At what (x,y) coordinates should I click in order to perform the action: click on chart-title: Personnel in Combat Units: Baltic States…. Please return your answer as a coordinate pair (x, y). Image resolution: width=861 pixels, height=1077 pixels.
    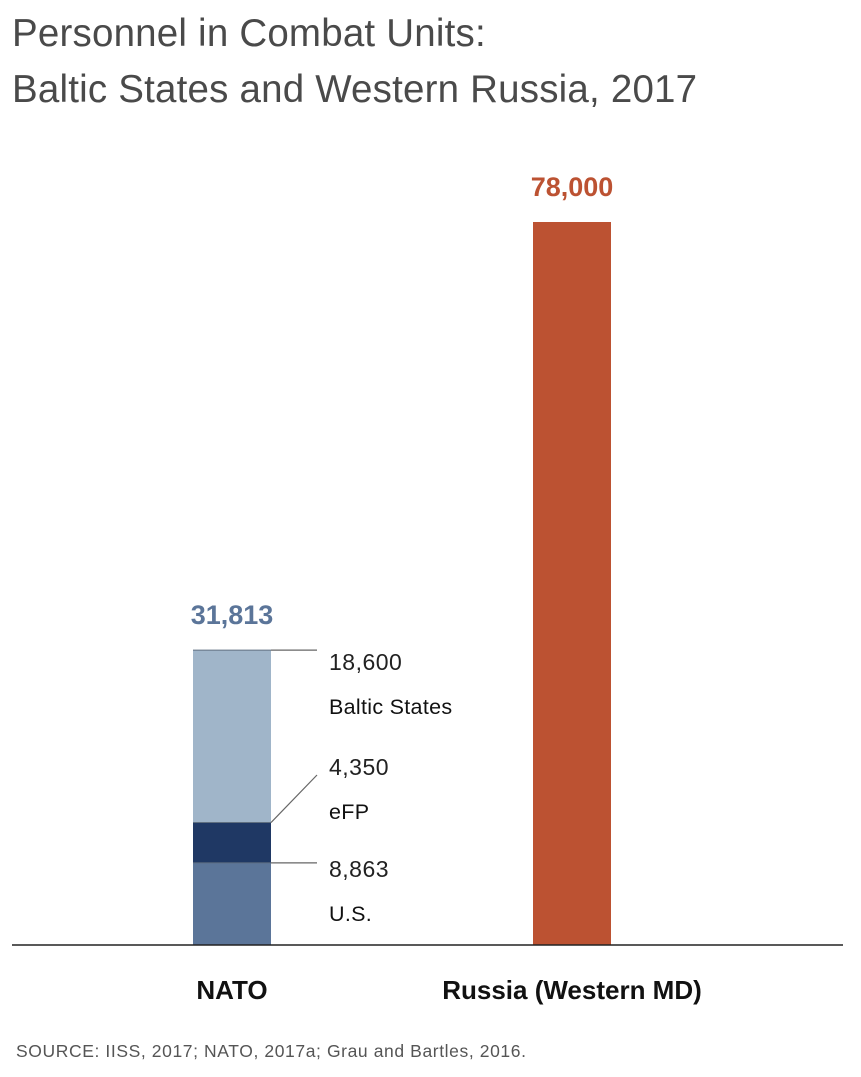
    Looking at the image, I should click on (432, 62).